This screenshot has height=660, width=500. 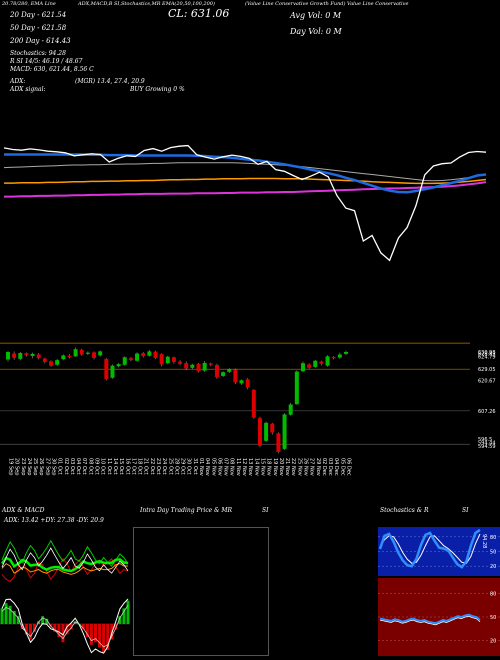 What do you see at coordinates (199, 13) in the screenshot?
I see `close-price: CL: 631.06` at bounding box center [199, 13].